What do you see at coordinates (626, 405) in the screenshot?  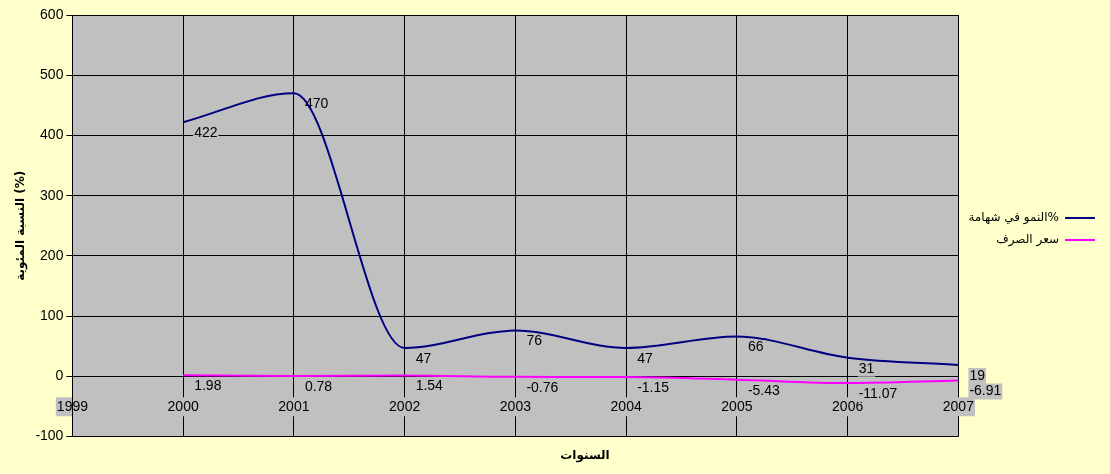 I see `x-tick-label: 2004` at bounding box center [626, 405].